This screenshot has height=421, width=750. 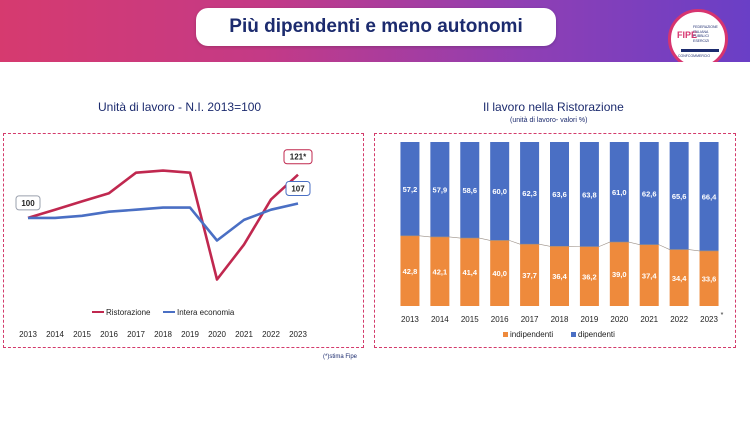 I want to click on annotation-label: 107, so click(x=298, y=188).